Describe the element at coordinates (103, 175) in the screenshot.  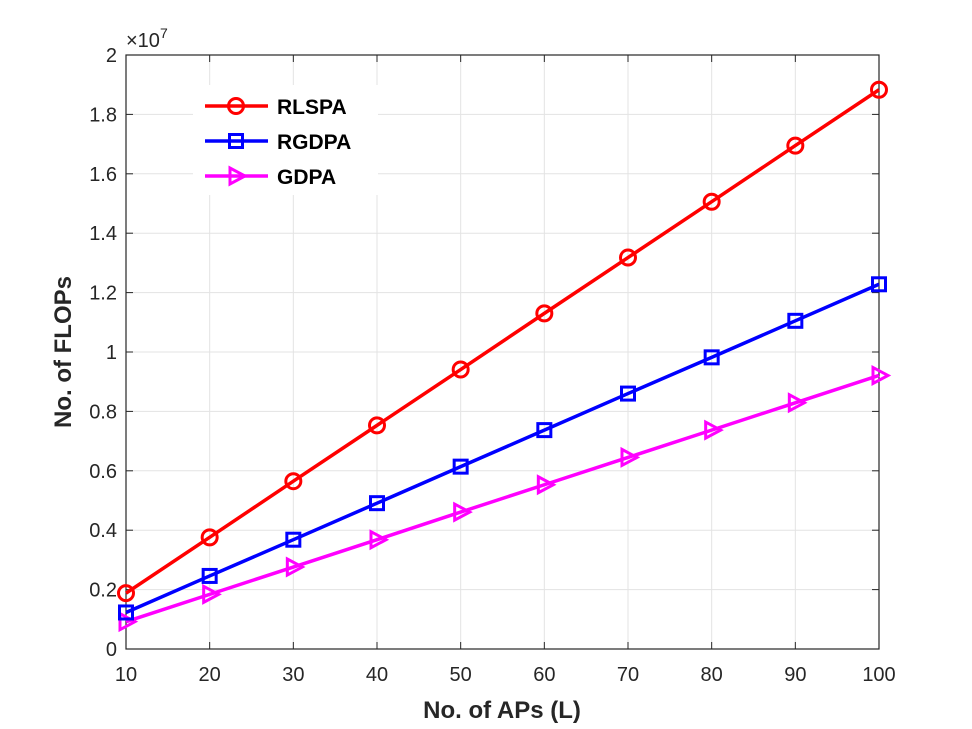
I see `y-tick-label-8: 1.6` at that location.